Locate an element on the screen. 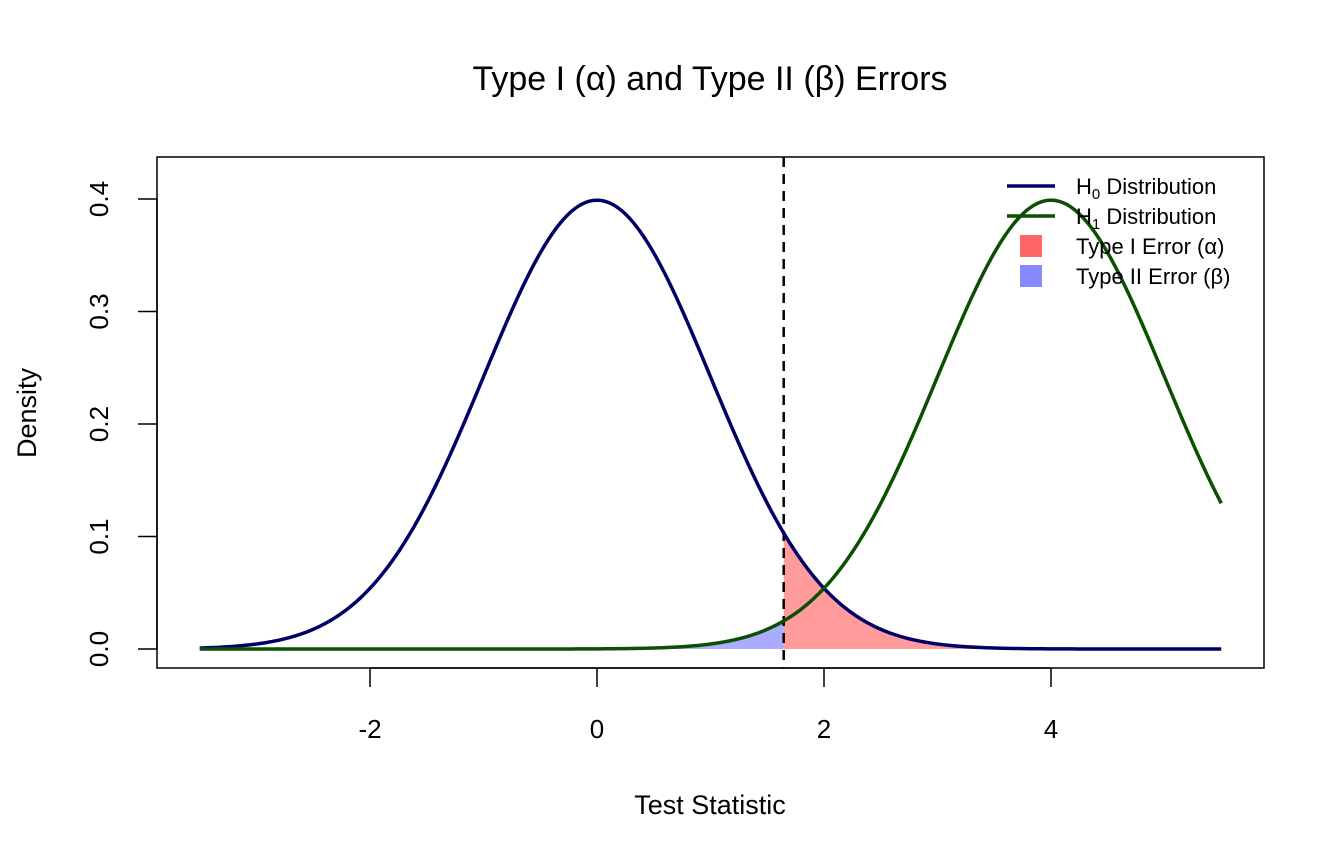 This screenshot has height=864, width=1344. legend-label: Type II Error (β) is located at coordinates (1153, 276).